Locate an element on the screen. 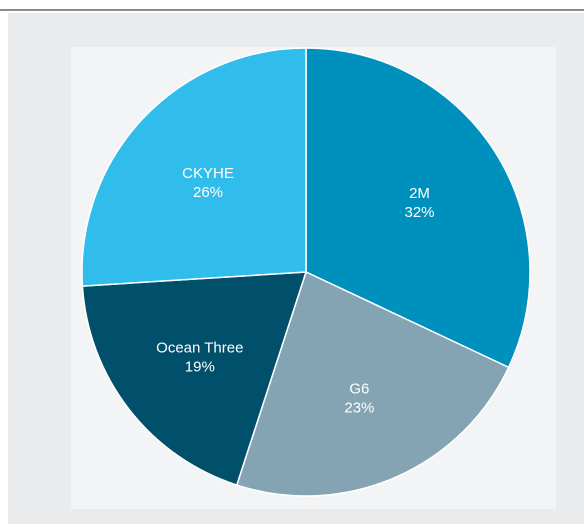 The width and height of the screenshot is (584, 532). slice-label-ckyhe: CKYHE is located at coordinates (208, 173).